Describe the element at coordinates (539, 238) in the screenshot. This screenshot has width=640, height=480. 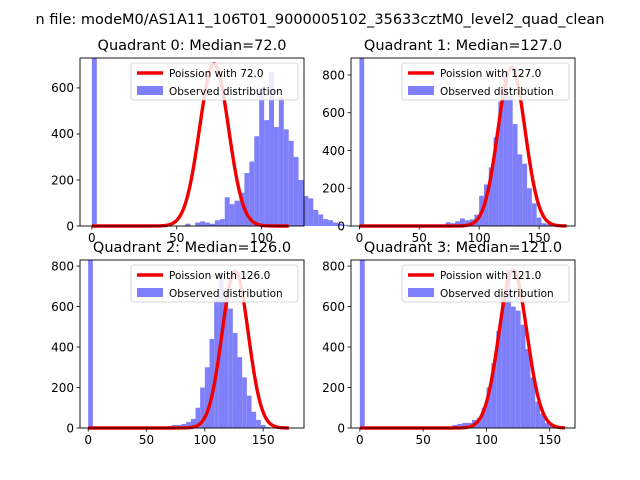
I see `x-tick-label: 150` at that location.